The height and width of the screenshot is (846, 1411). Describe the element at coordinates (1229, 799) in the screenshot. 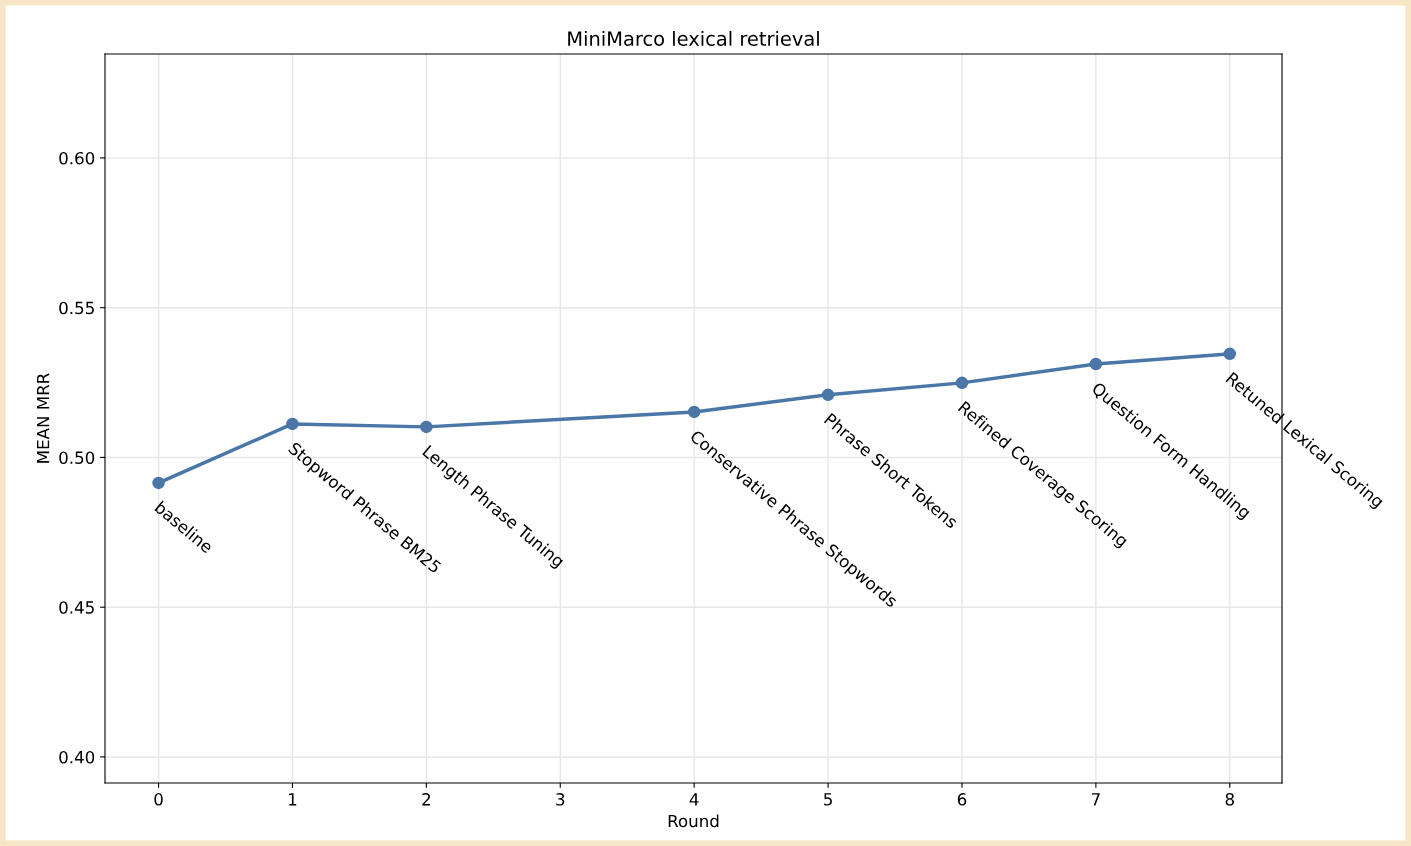

I see `x-tick-label: 8` at that location.